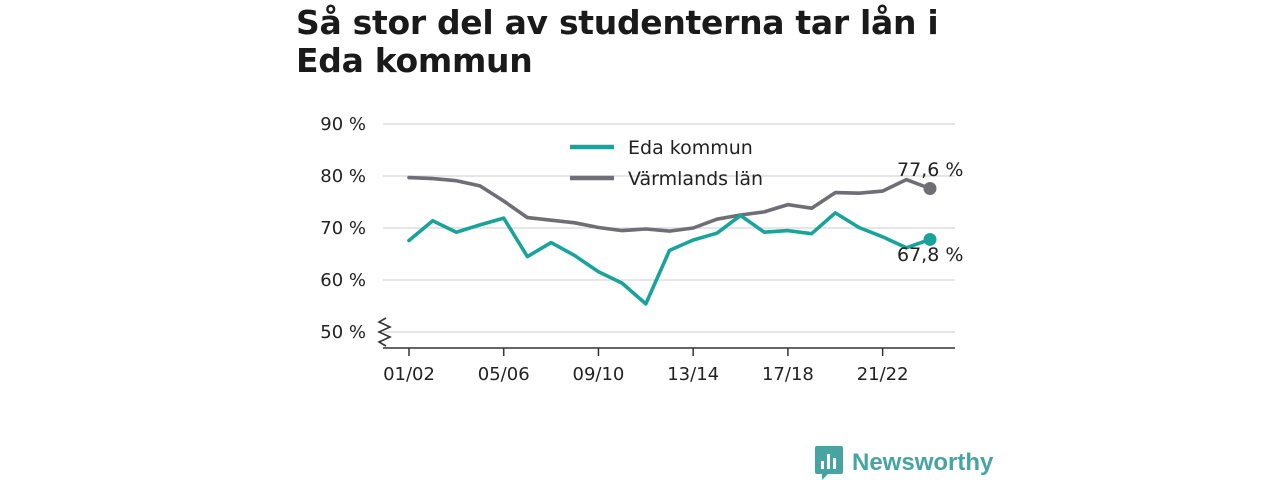  I want to click on legend-label: Värmlands län, so click(695, 179).